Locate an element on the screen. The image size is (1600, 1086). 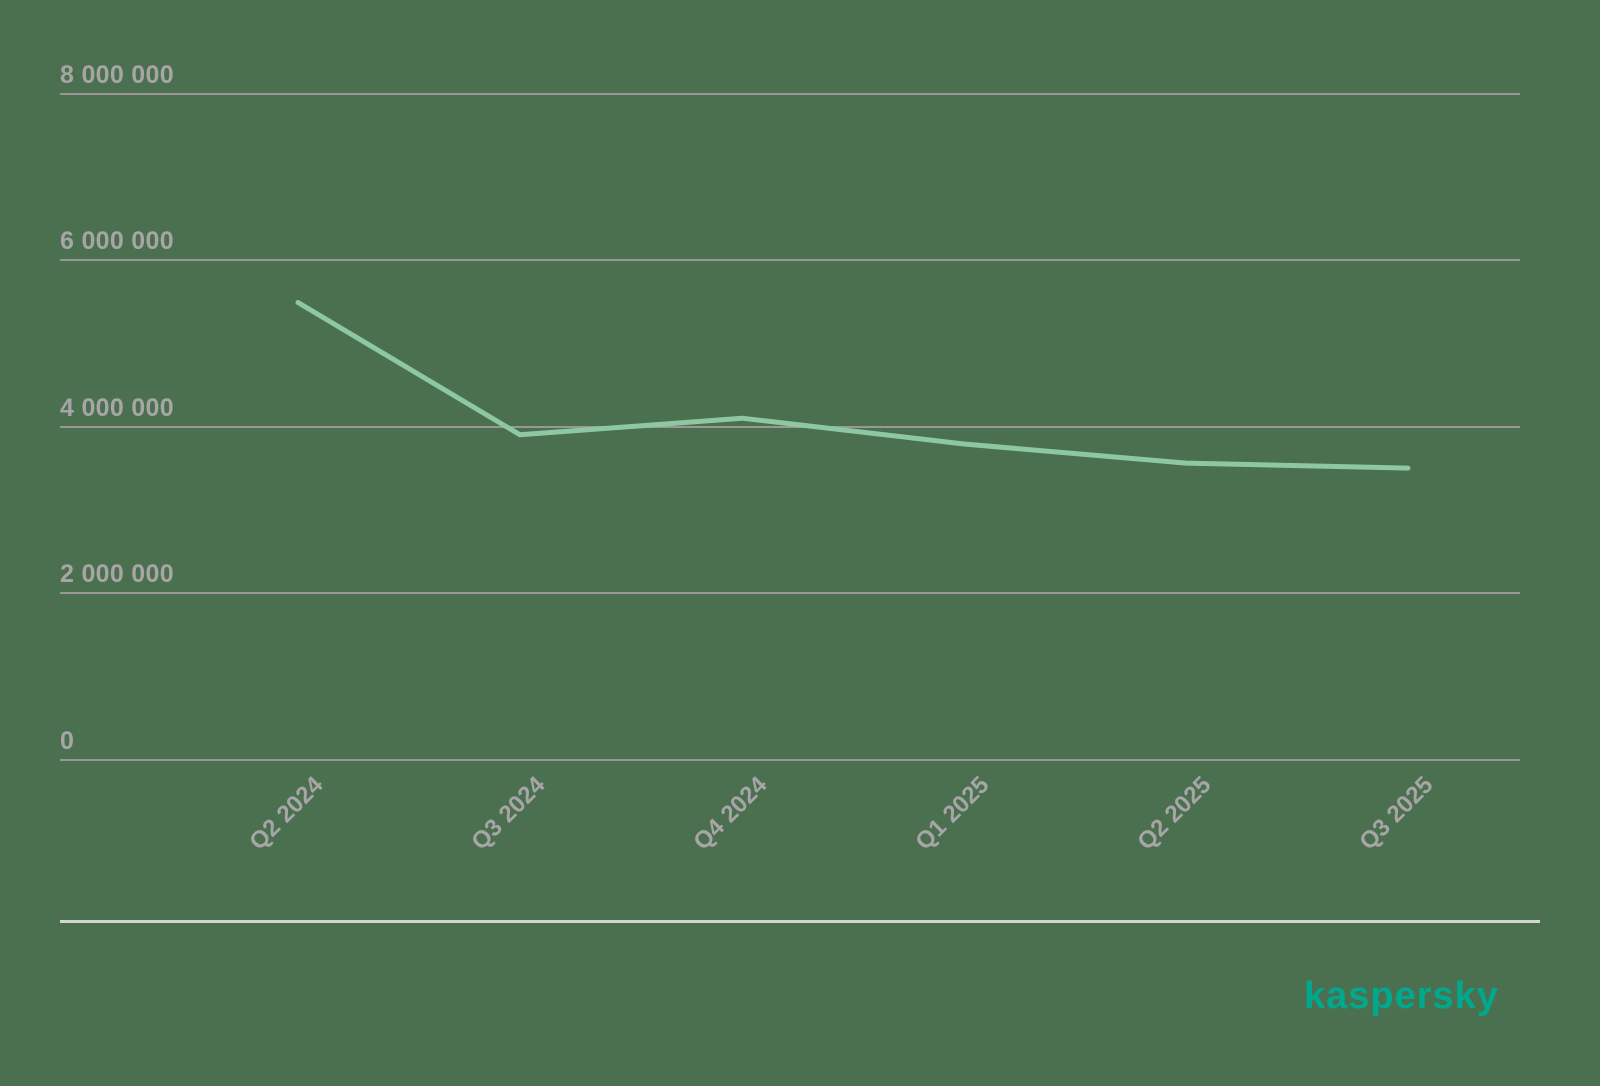
gridline-2m is located at coordinates (790, 593).